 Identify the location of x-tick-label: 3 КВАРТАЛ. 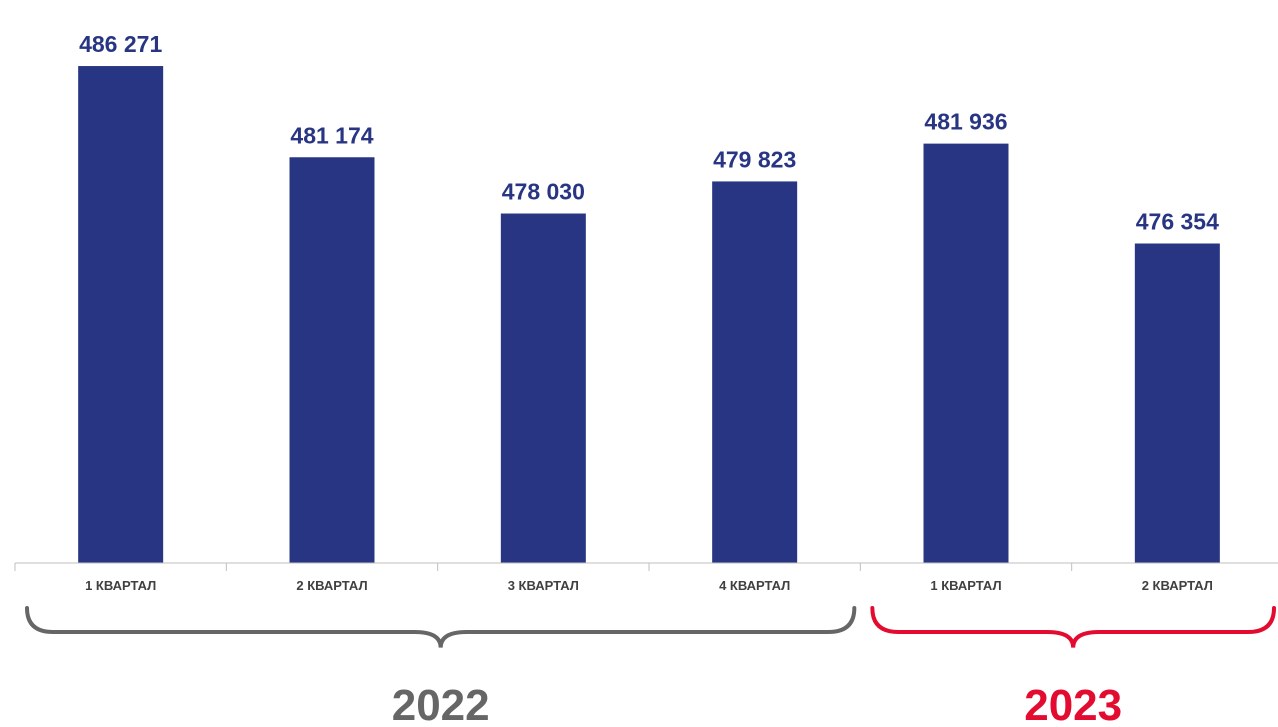
(543, 585).